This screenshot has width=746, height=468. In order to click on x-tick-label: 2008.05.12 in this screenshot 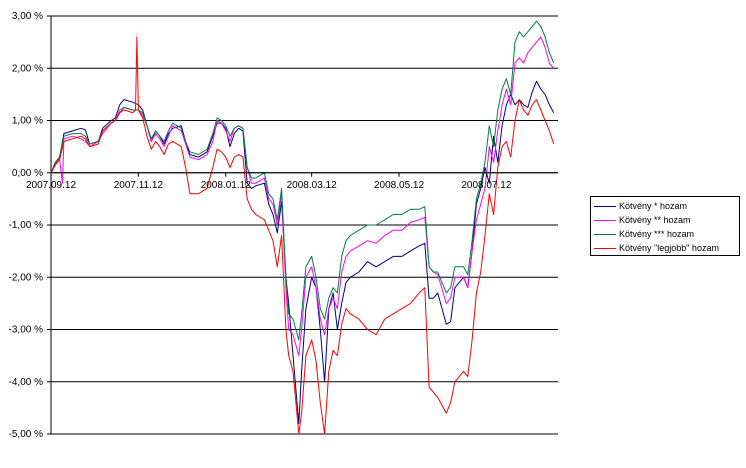, I will do `click(399, 185)`.